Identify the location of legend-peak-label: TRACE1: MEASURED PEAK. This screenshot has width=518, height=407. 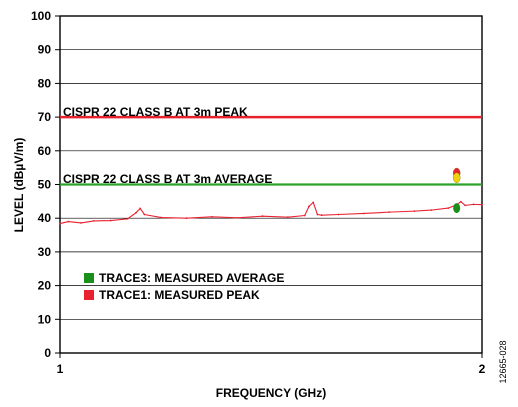
(179, 295).